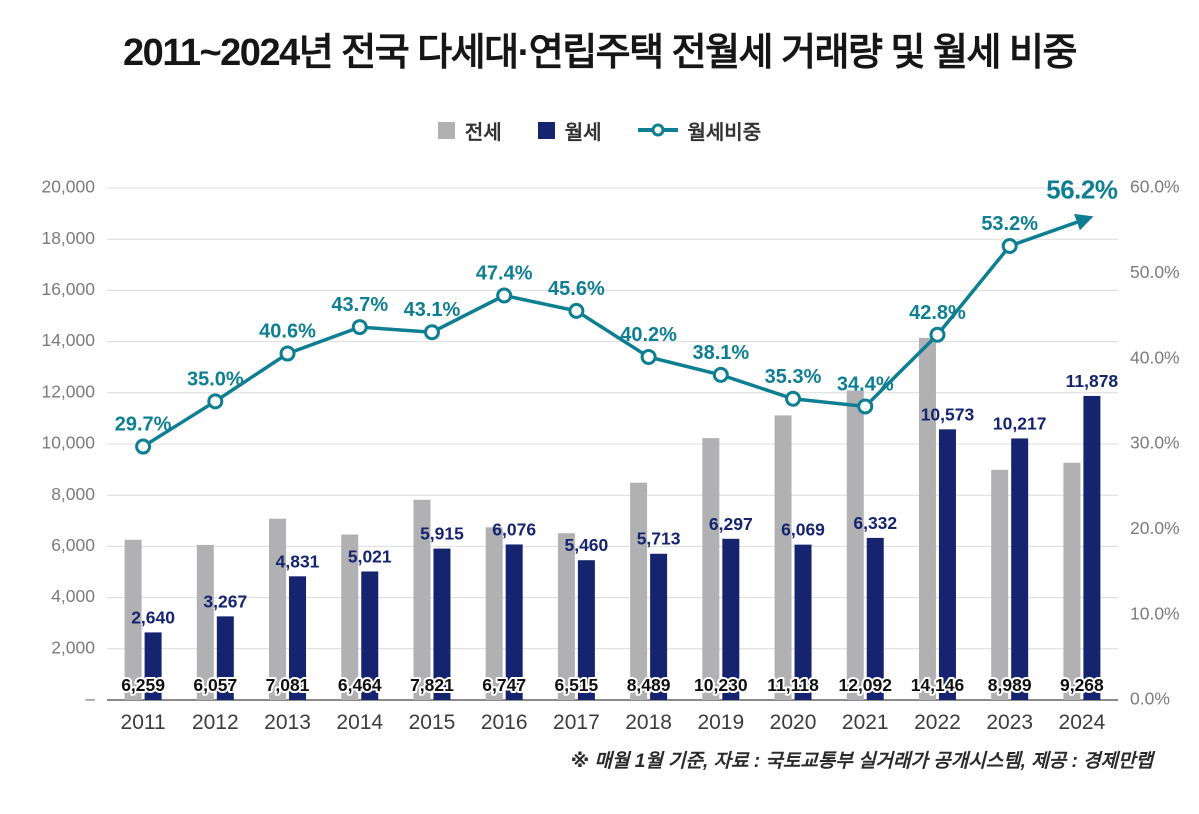 Image resolution: width=1199 pixels, height=814 pixels. What do you see at coordinates (298, 561) in the screenshot?
I see `wolse-value-label: 4,831` at bounding box center [298, 561].